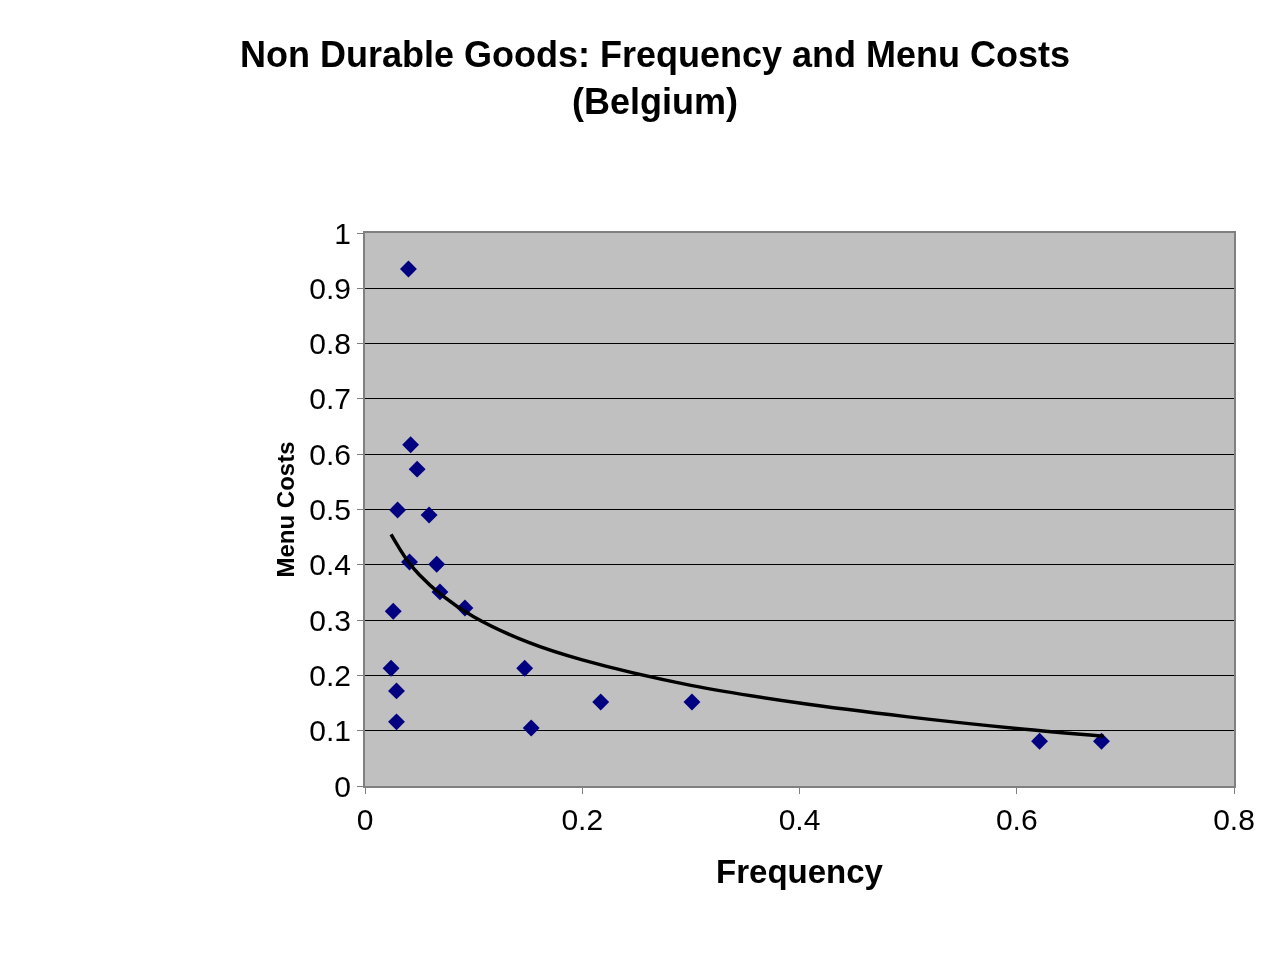 The image size is (1272, 956). I want to click on y-tick-label: 0.8, so click(330, 344).